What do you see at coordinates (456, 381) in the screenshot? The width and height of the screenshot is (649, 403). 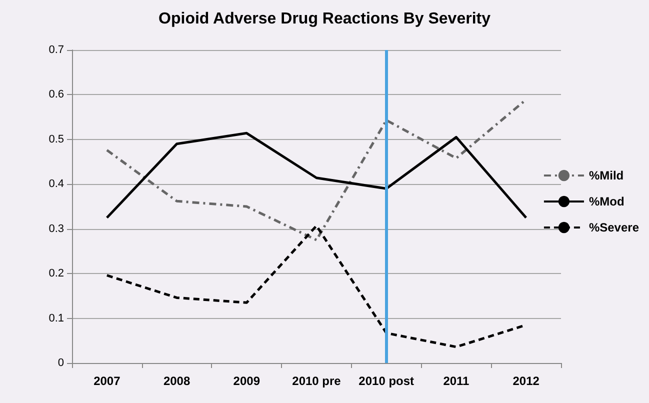 I see `x-tick-label: 2011` at bounding box center [456, 381].